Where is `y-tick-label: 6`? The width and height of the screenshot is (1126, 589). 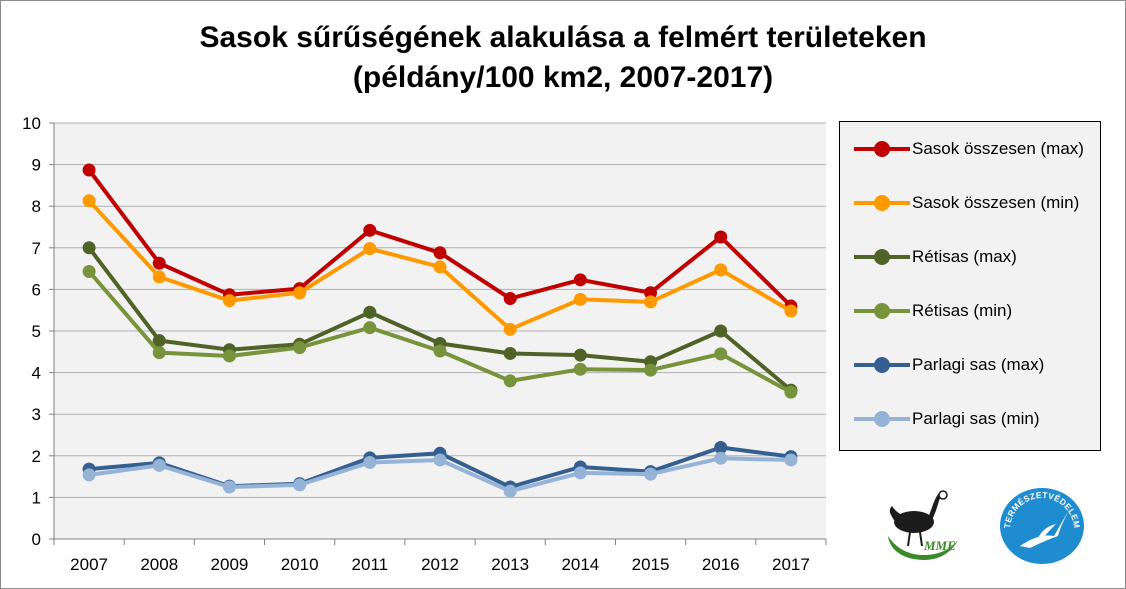 y-tick-label: 6 is located at coordinates (36, 289).